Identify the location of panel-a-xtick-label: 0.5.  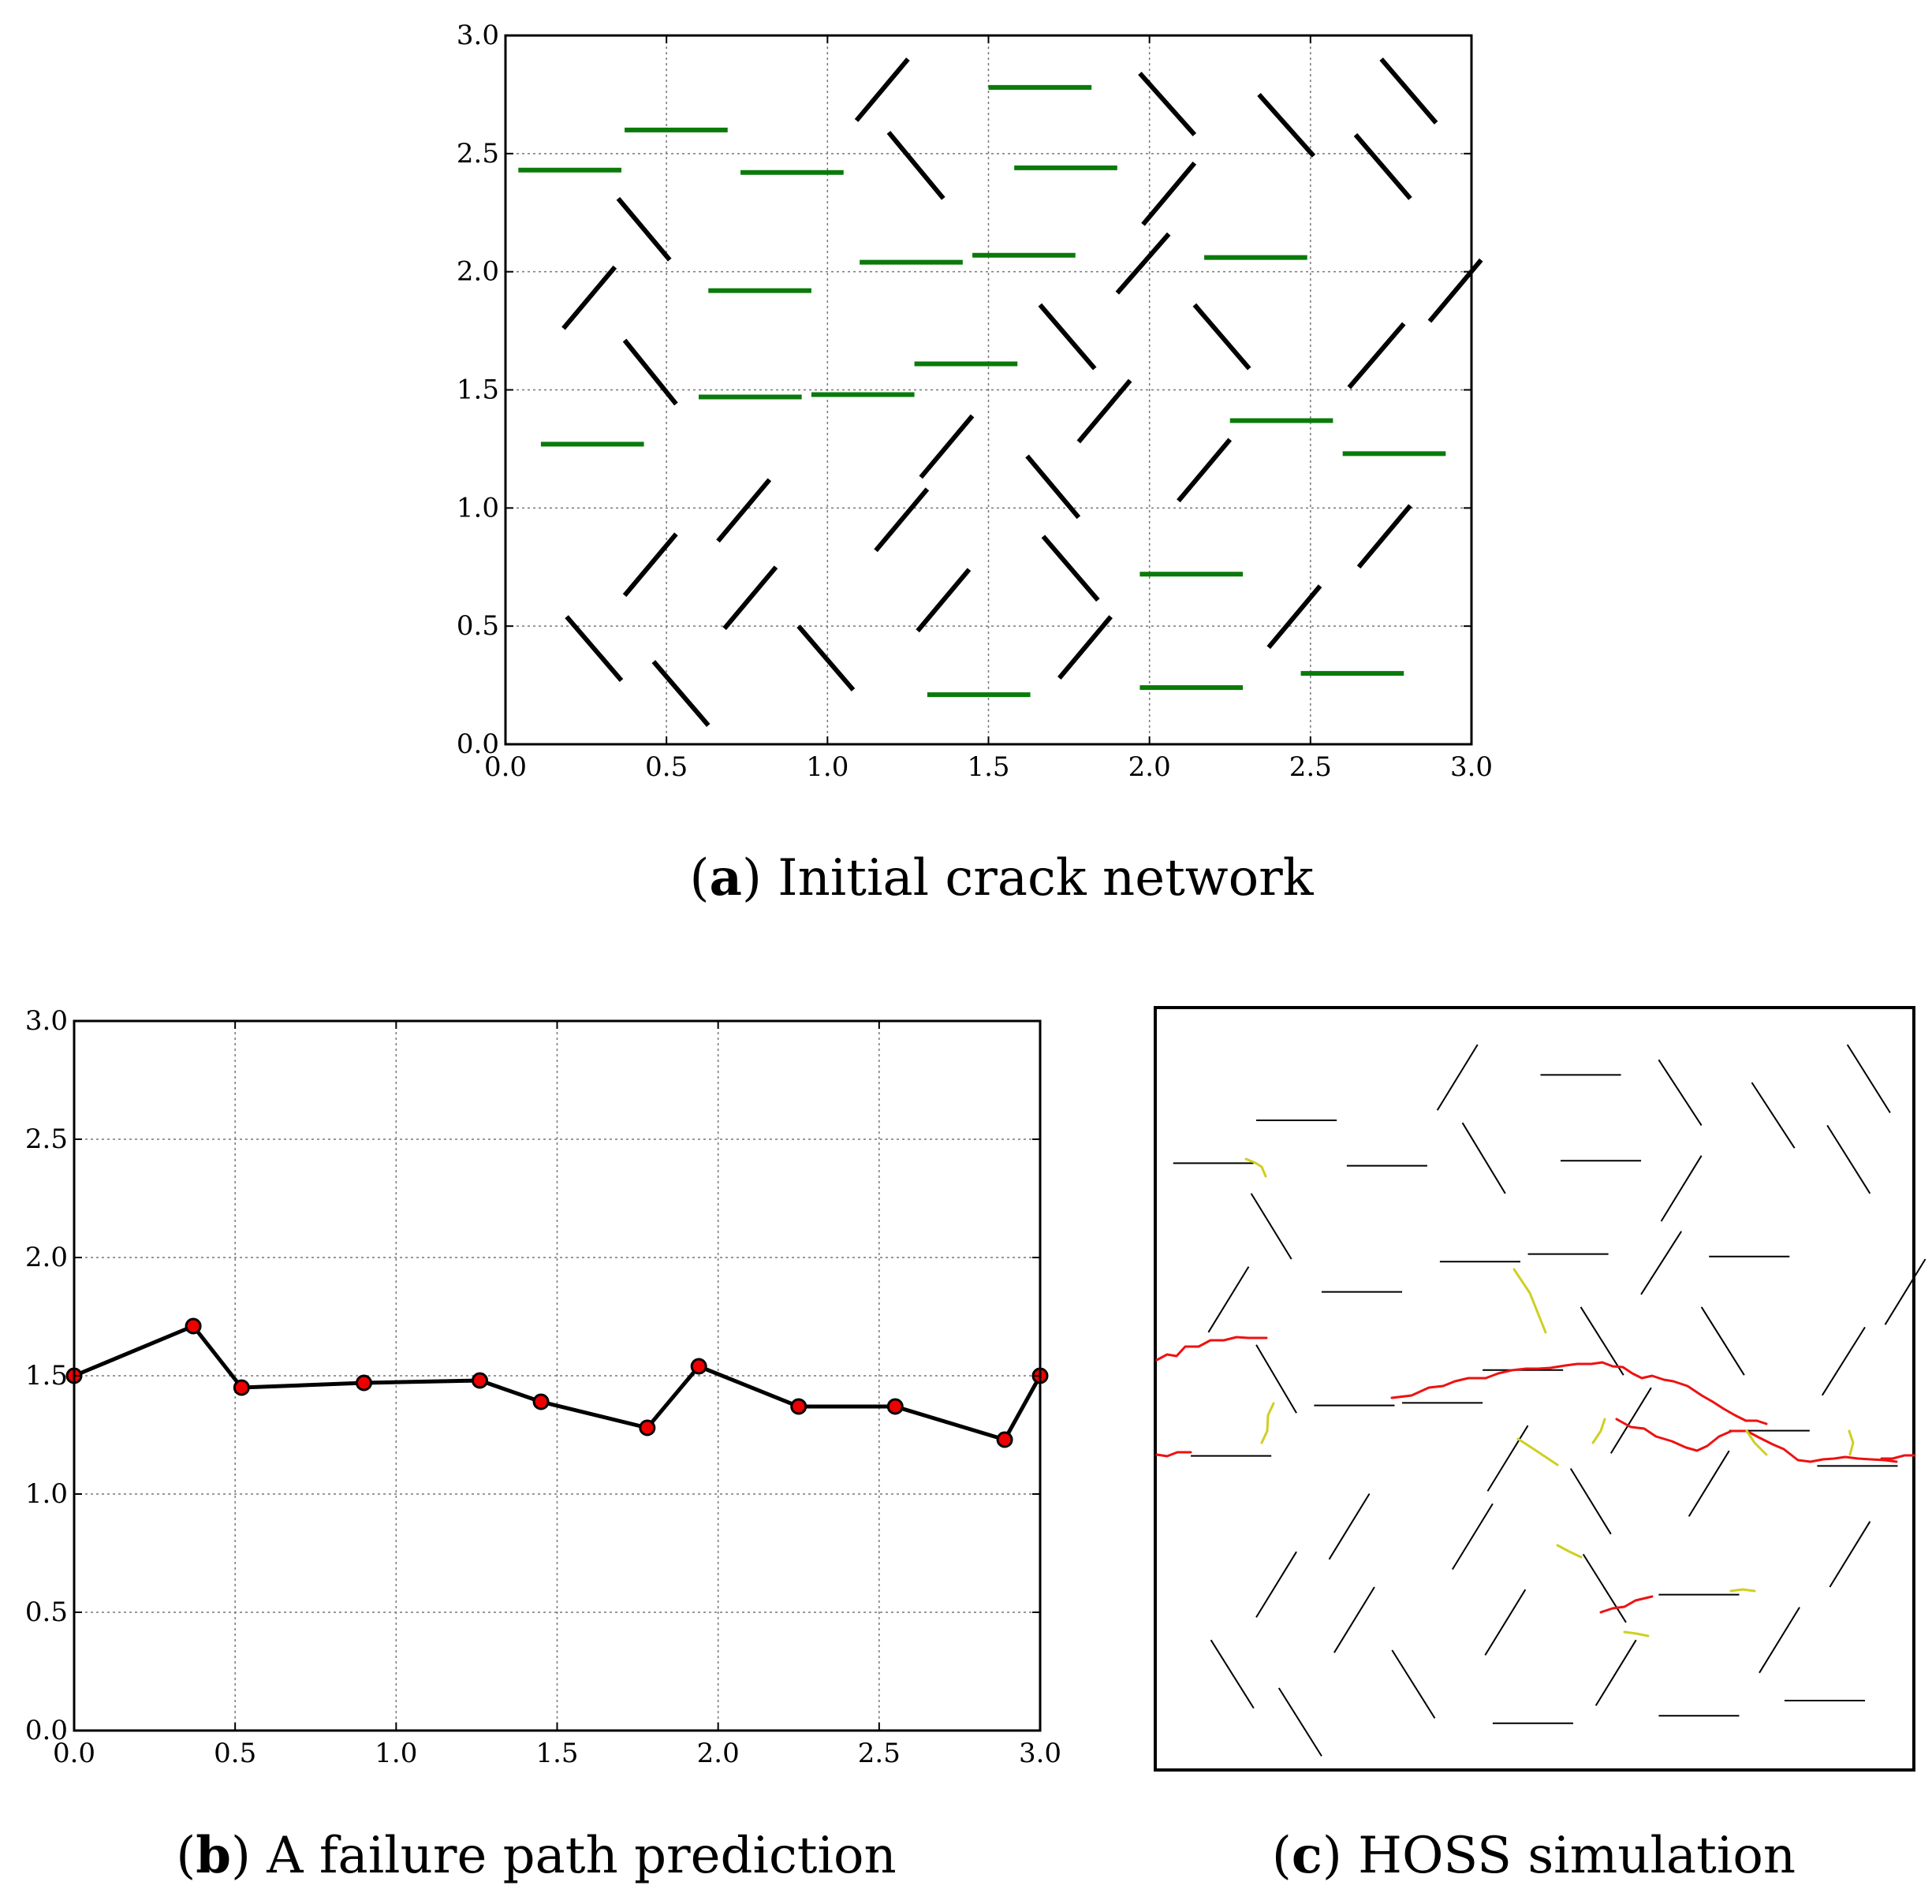
(666, 767).